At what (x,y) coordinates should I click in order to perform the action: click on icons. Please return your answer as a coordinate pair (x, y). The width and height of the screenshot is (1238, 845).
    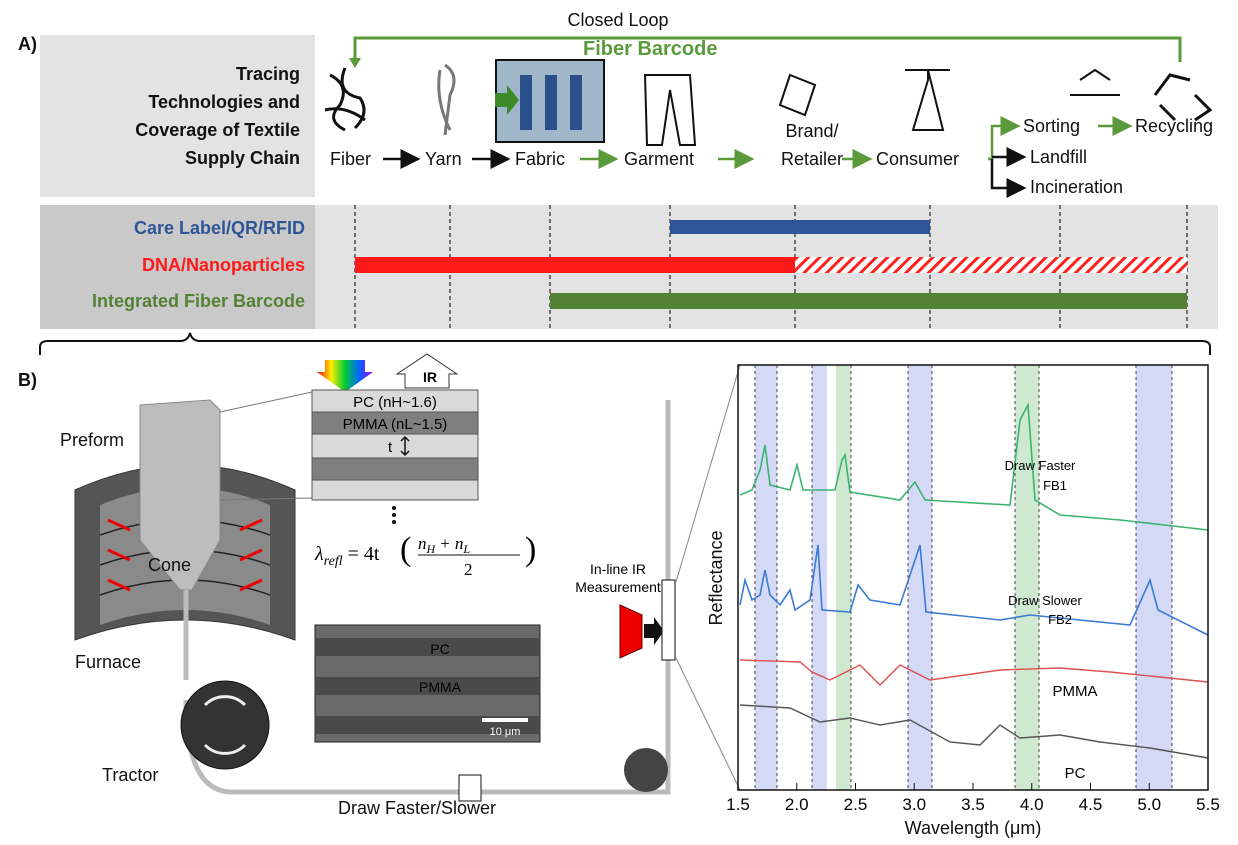
    Looking at the image, I should click on (768, 104).